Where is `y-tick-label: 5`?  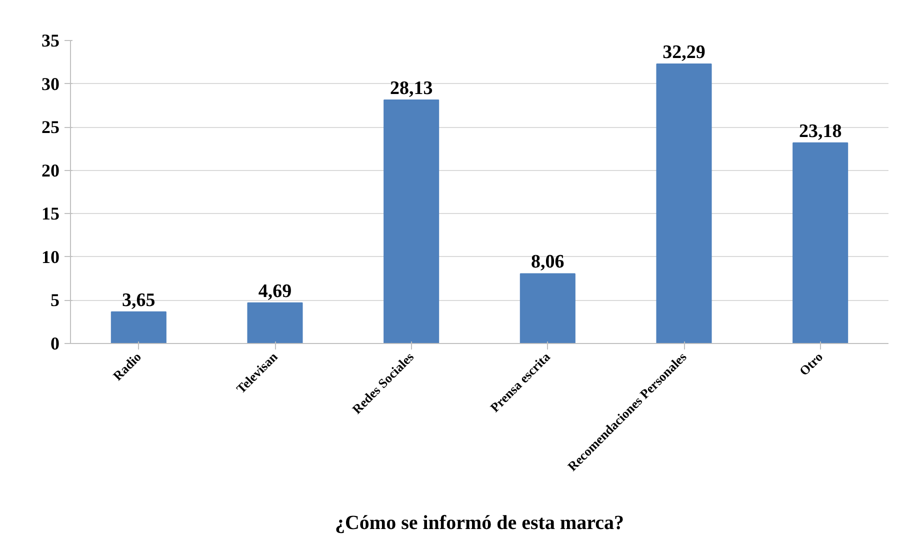 y-tick-label: 5 is located at coordinates (55, 300).